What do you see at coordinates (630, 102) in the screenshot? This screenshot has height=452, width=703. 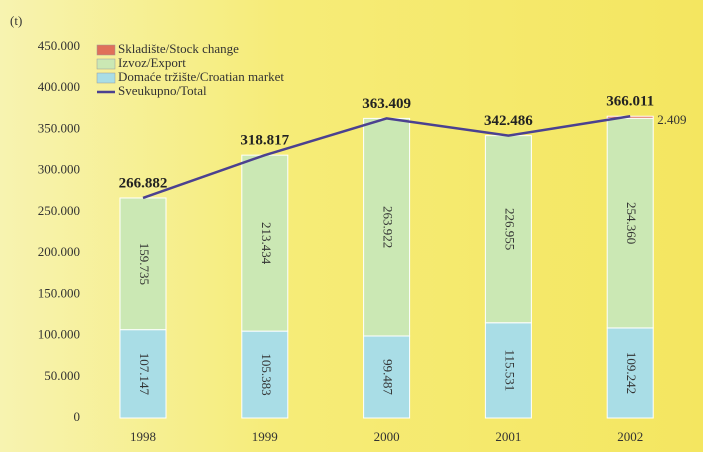 I see `total-label: 366.011` at bounding box center [630, 102].